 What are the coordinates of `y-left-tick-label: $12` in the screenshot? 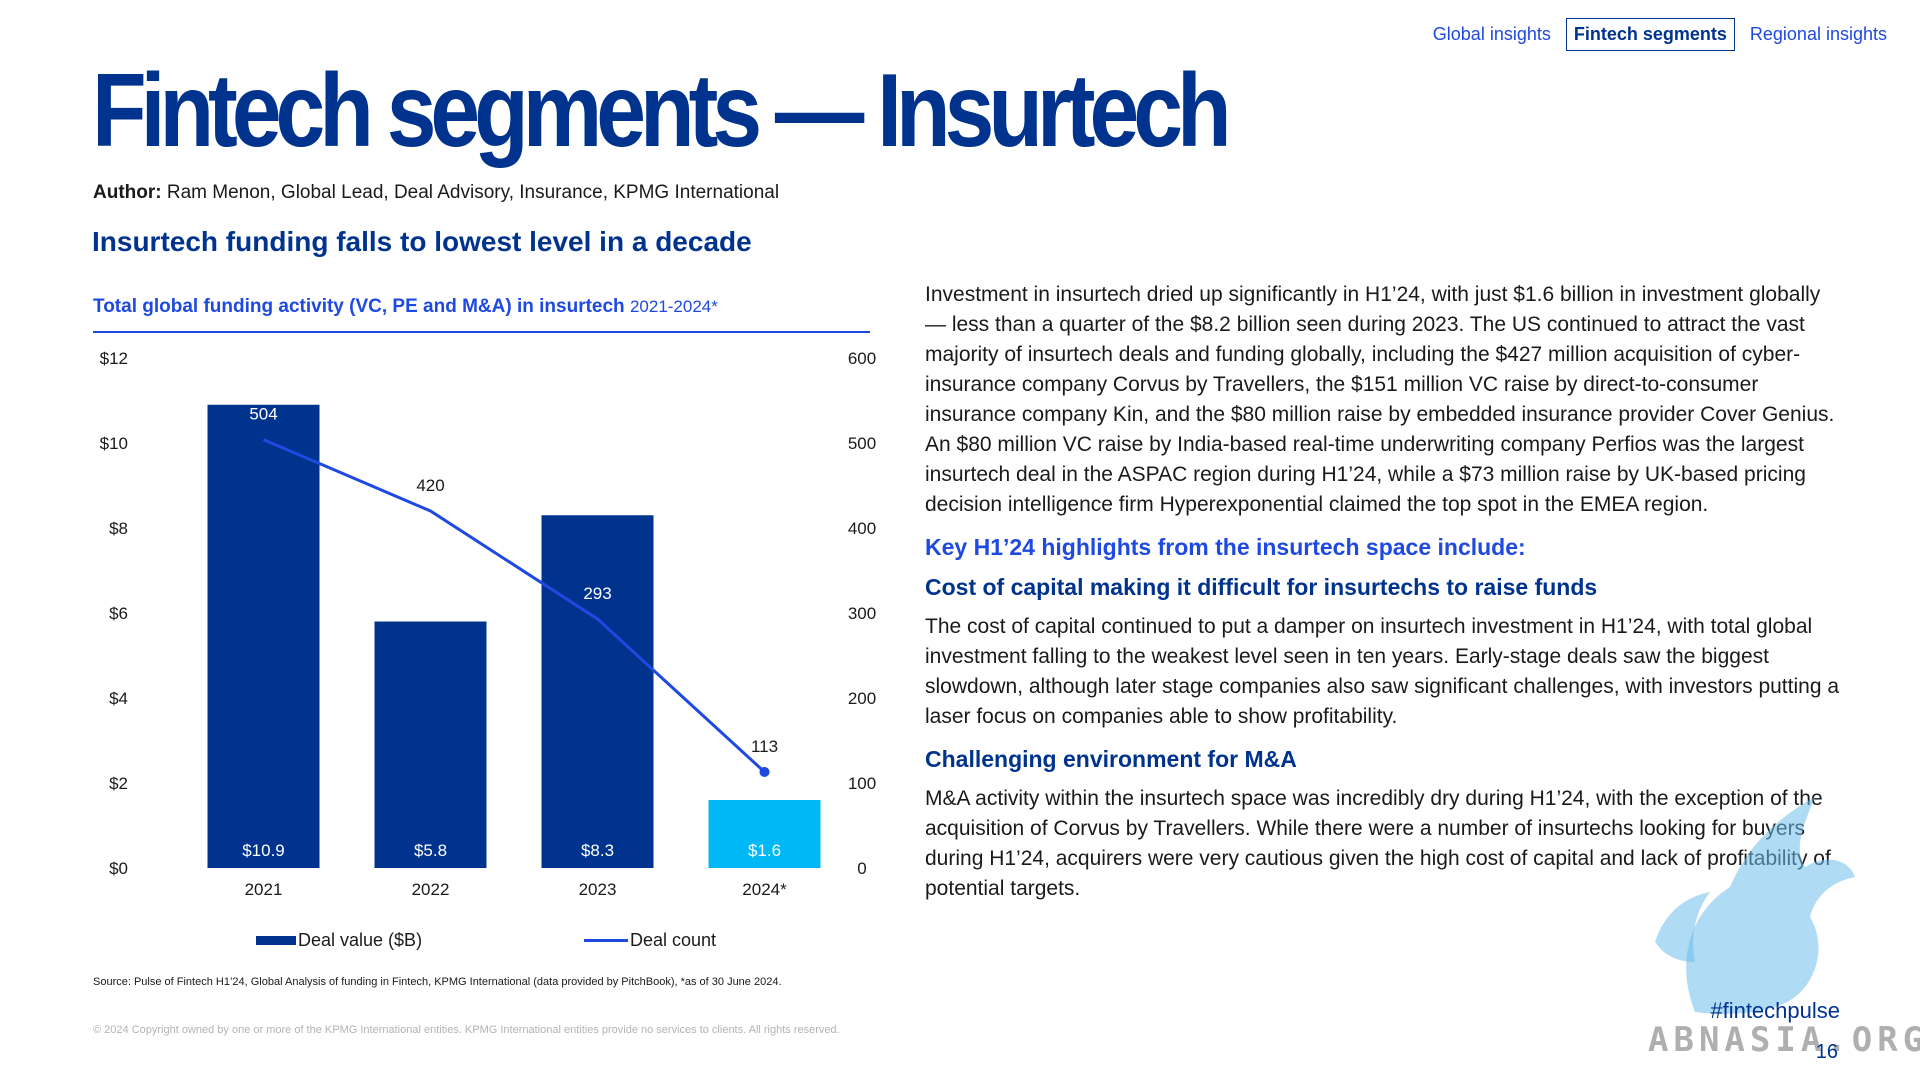 It's located at (114, 358).